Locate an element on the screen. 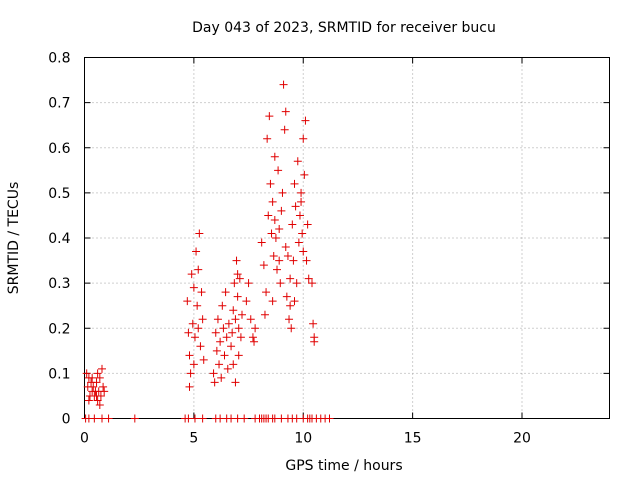 The image size is (640, 480). x-tick-label: 15 is located at coordinates (413, 439).